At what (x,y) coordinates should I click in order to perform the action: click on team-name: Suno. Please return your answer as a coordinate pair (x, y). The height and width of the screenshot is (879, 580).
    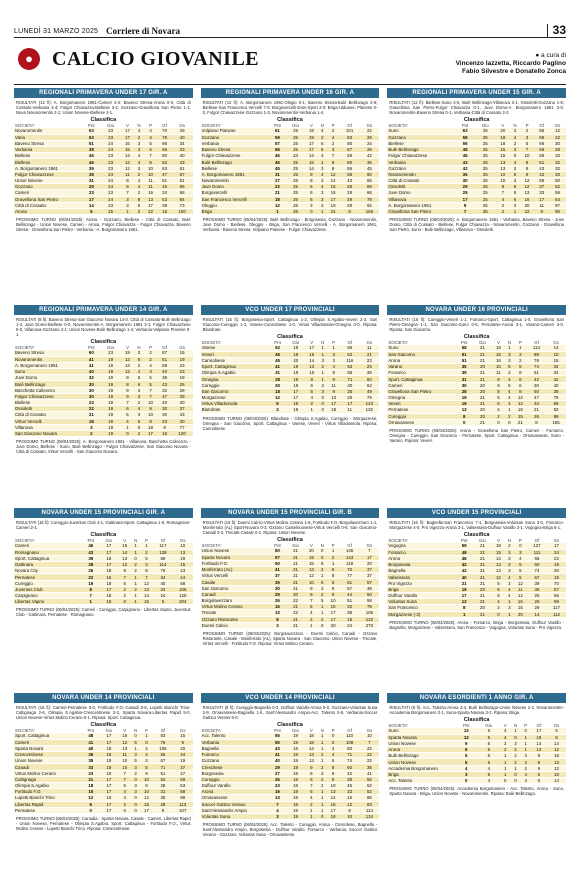
    Looking at the image, I should click on (421, 348).